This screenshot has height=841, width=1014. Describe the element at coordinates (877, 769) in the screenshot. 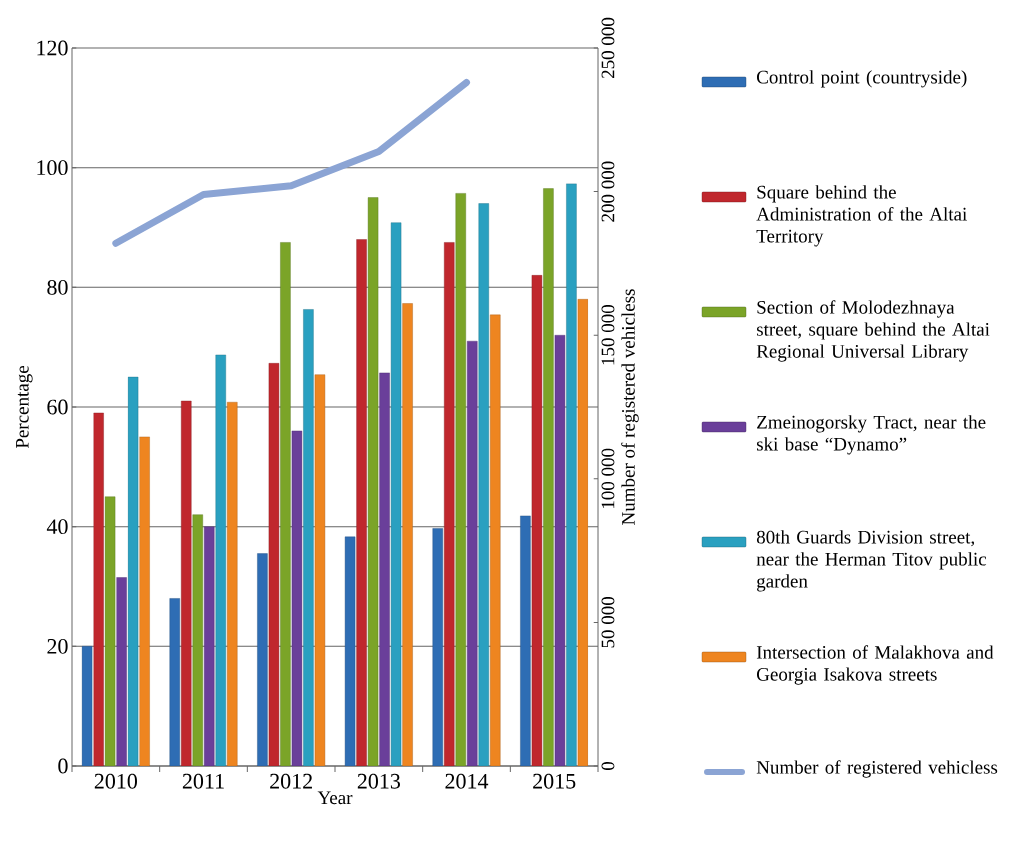

I see `legend-label: Number of registered vehicless` at that location.